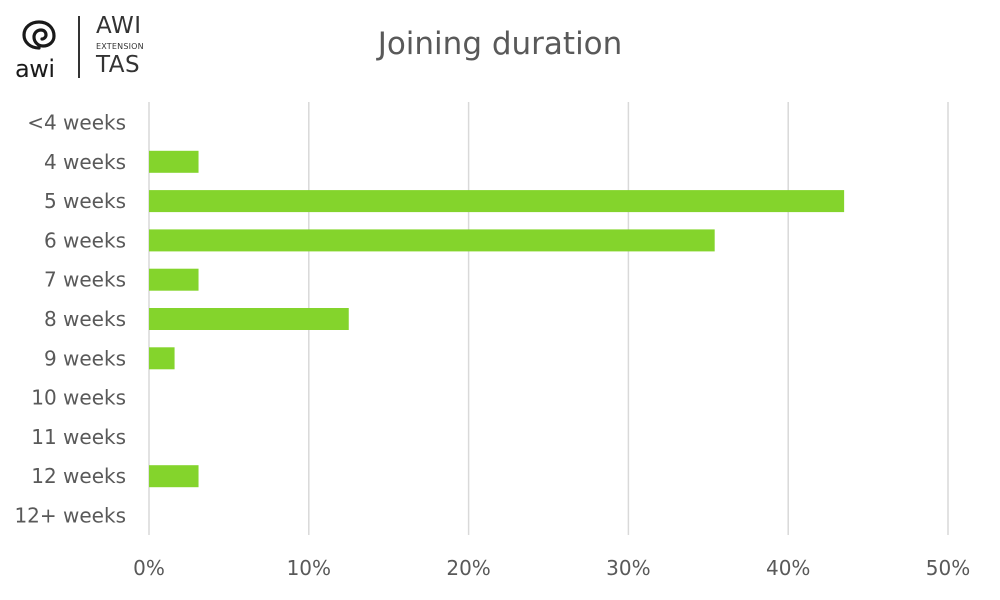  Describe the element at coordinates (78, 437) in the screenshot. I see `category-label: 11 weeks` at that location.